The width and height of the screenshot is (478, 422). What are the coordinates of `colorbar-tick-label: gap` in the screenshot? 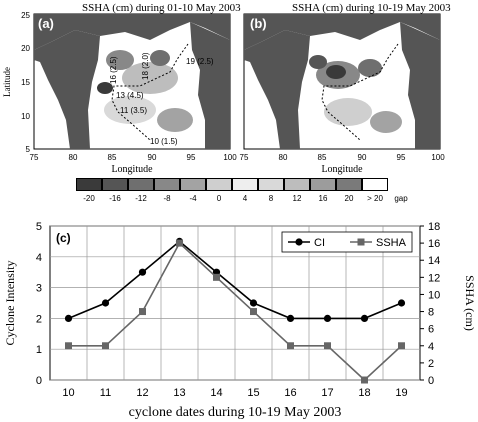 It's located at (401, 198).